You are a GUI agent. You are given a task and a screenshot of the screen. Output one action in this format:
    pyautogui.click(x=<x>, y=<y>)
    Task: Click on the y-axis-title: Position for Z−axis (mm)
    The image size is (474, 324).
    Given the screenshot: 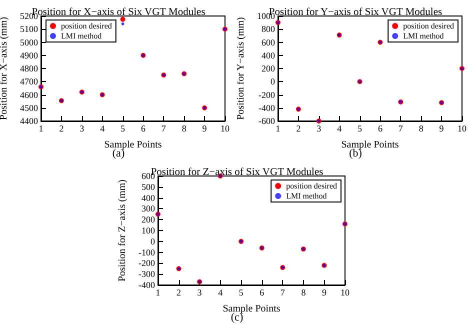 What is the action you would take?
    pyautogui.click(x=122, y=230)
    